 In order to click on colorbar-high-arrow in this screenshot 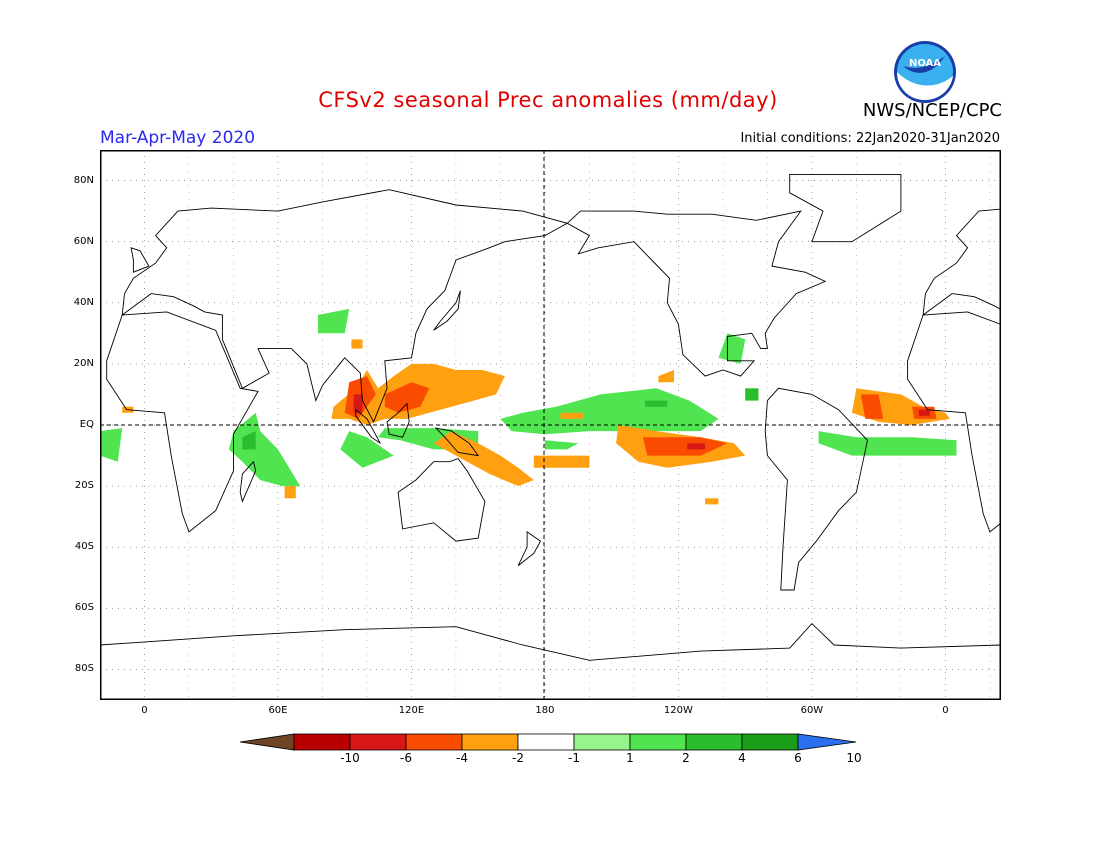, I will do `click(827, 742)`.